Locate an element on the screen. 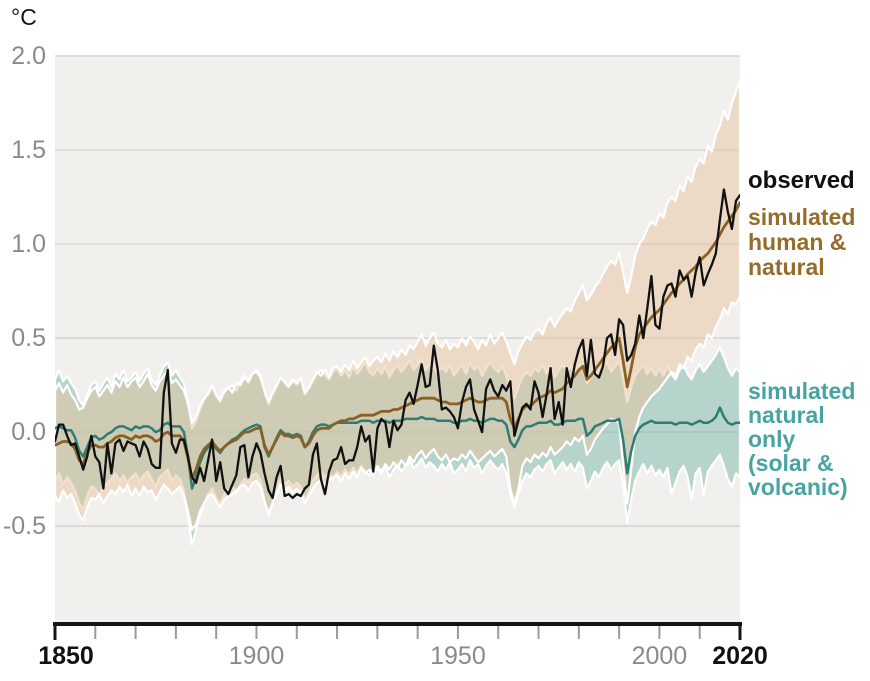 The height and width of the screenshot is (681, 870). x-tick-label: 1900 is located at coordinates (256, 656).